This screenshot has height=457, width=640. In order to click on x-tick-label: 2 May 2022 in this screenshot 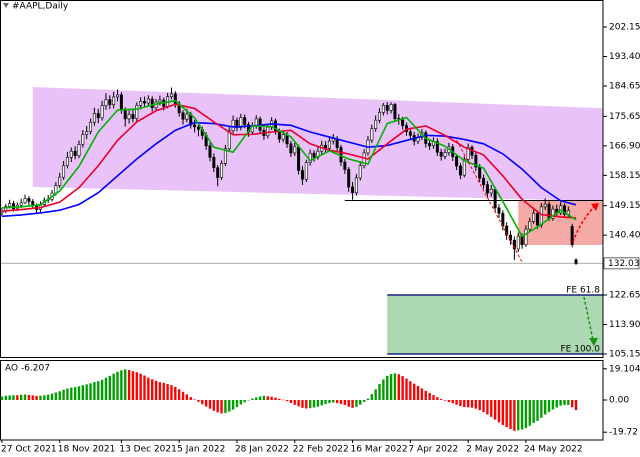, I will do `click(492, 450)`.